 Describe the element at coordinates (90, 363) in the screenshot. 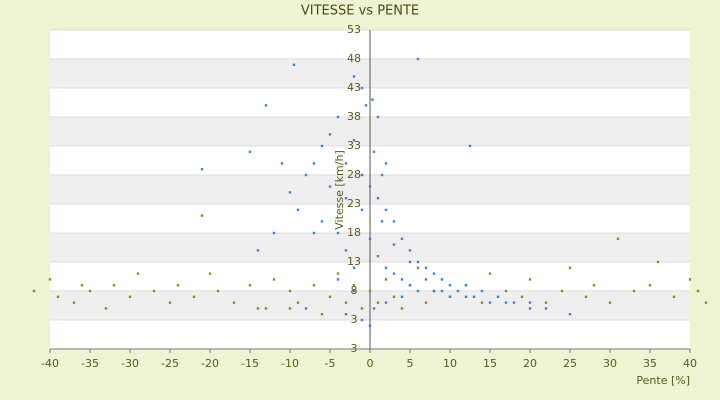

I see `x-tick-label: -35` at that location.